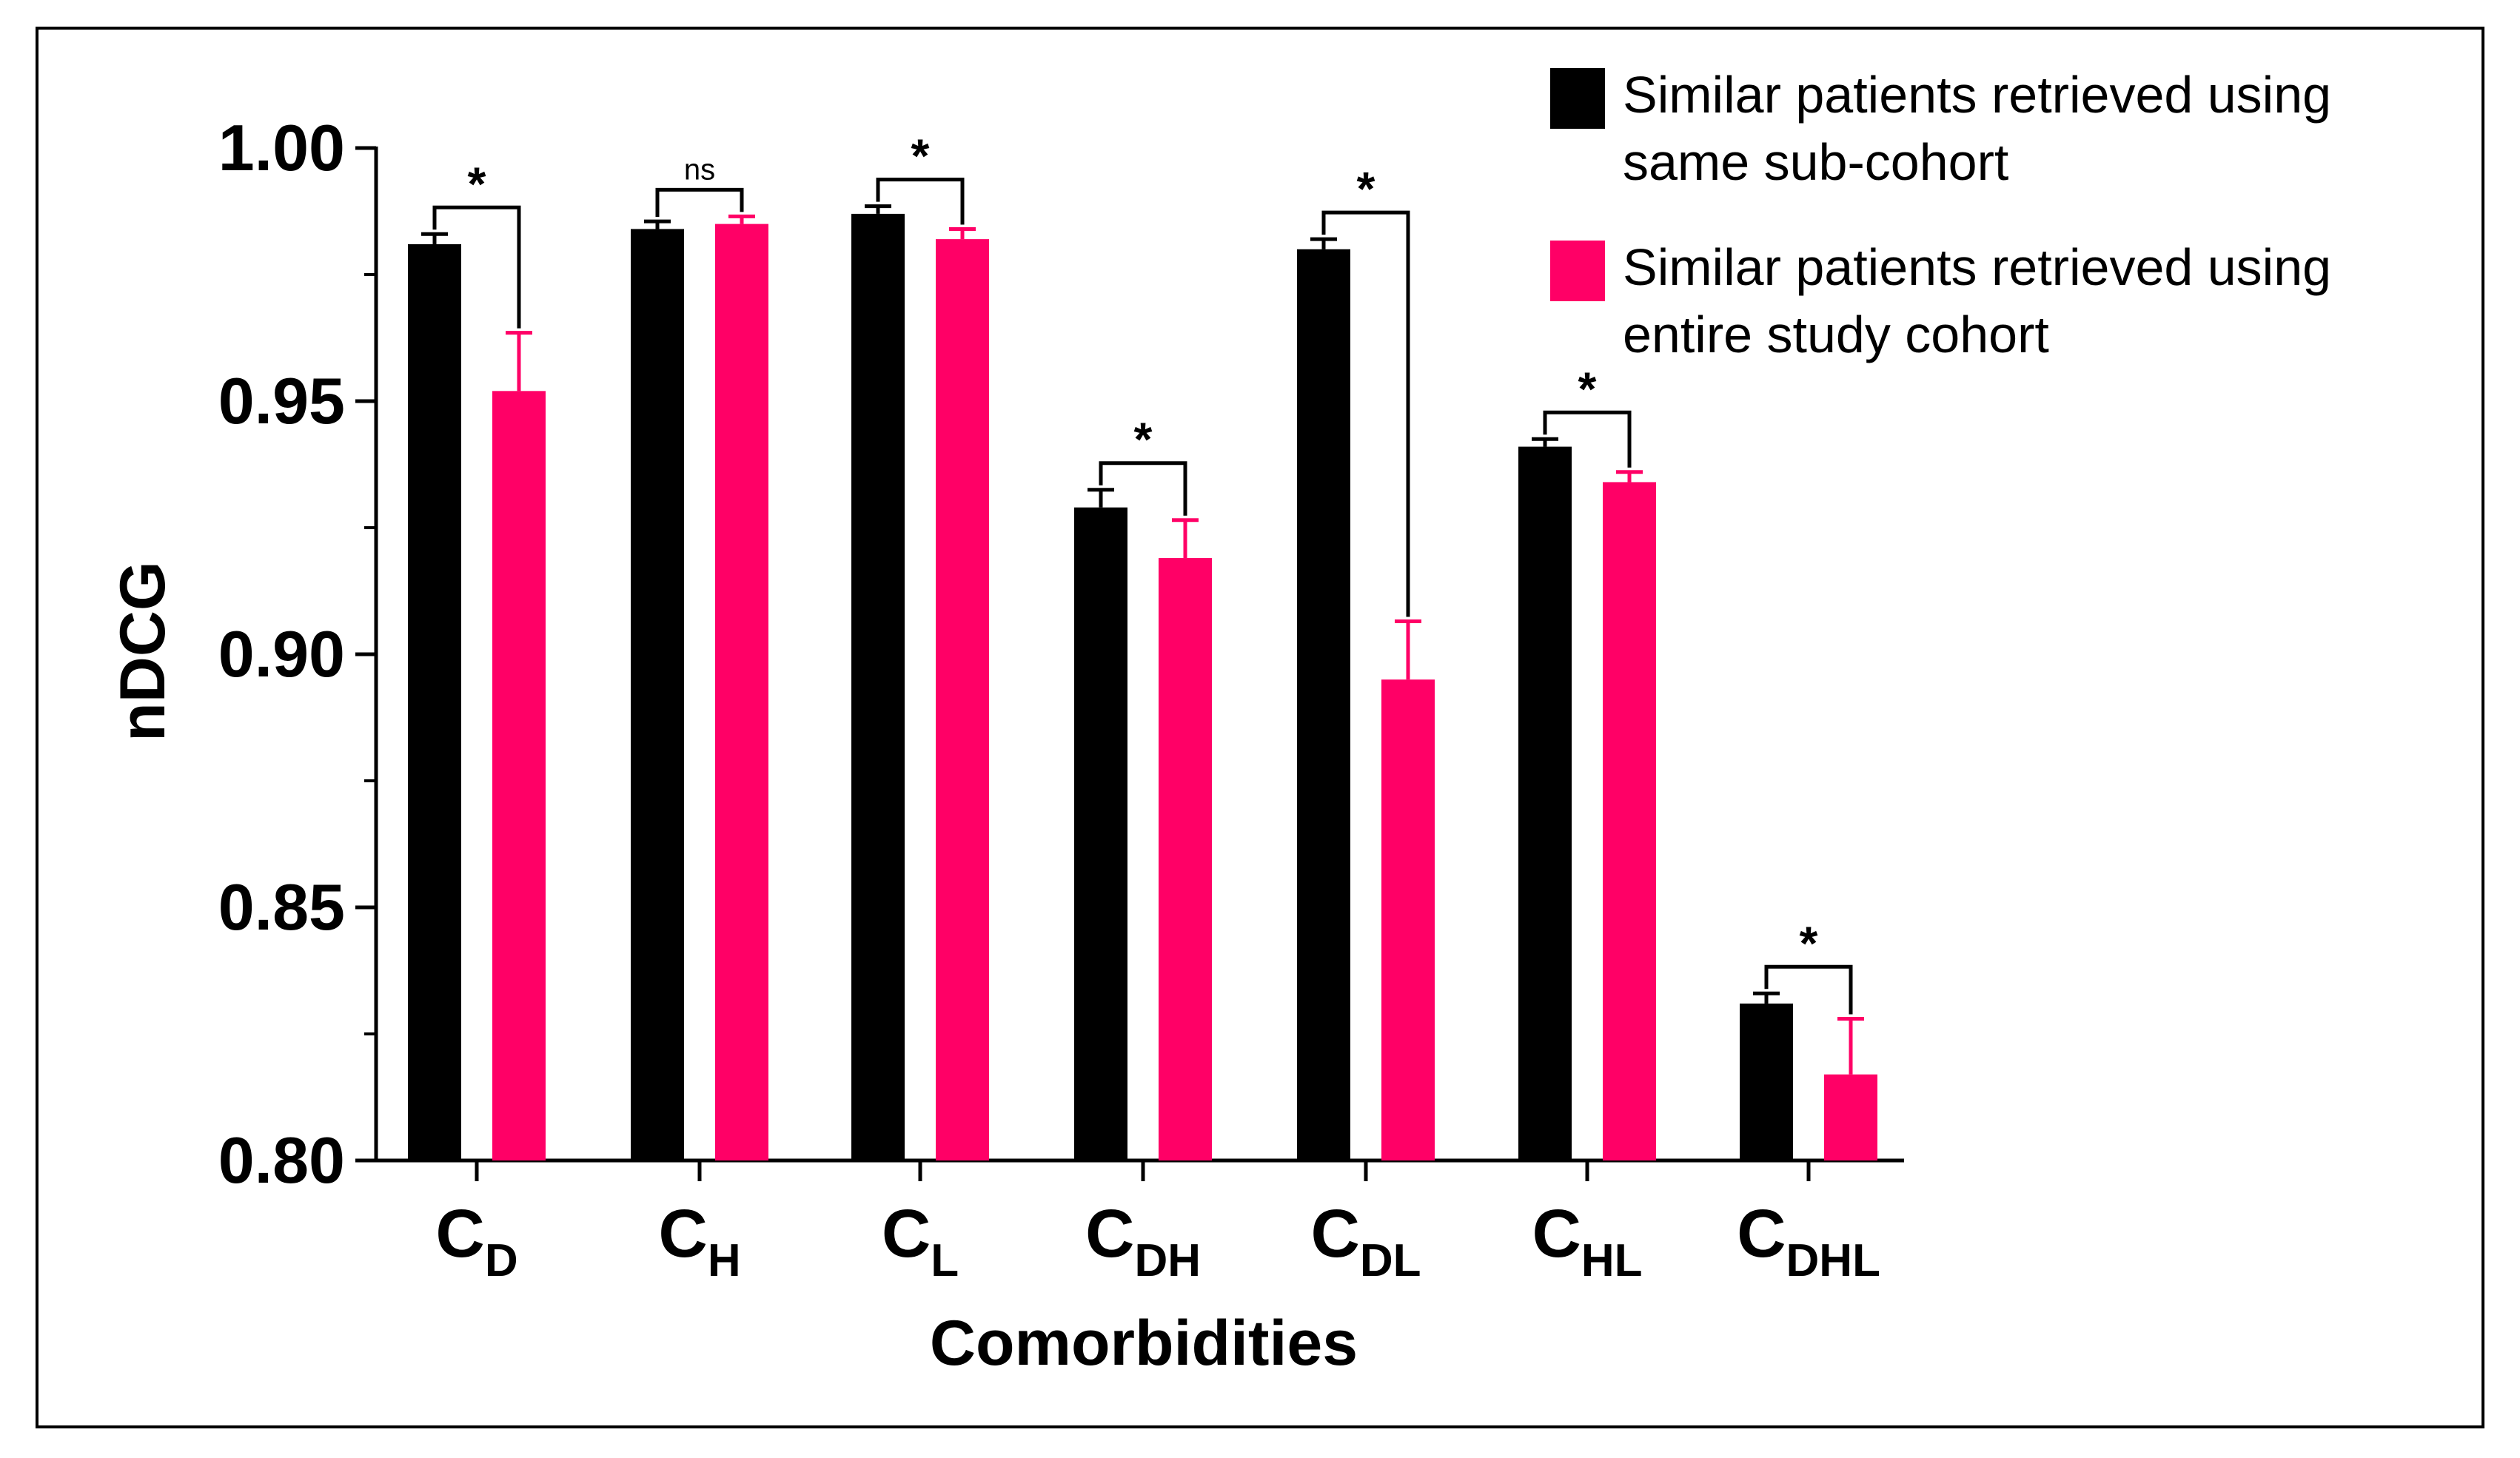 The height and width of the screenshot is (1458, 2520). I want to click on bar-same-subcohort-H, so click(657, 695).